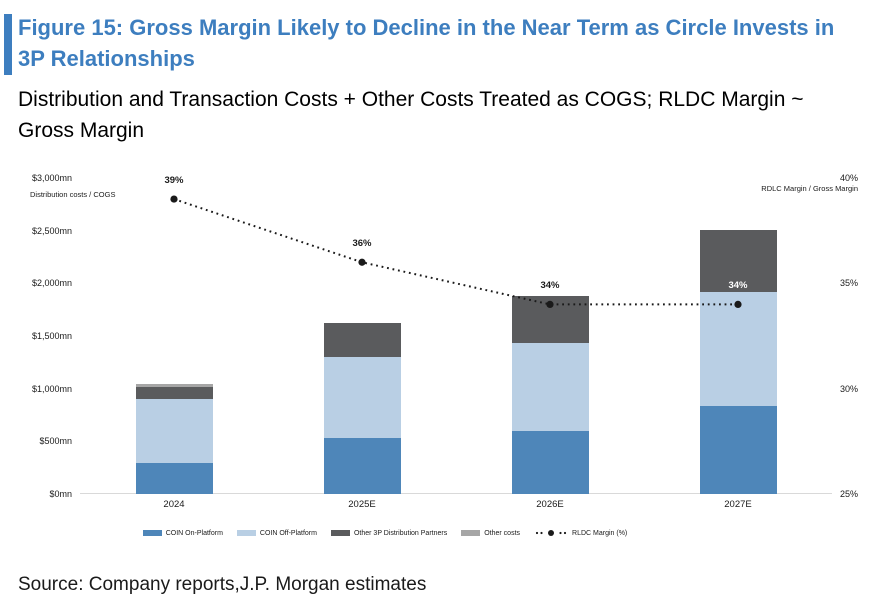 The image size is (881, 613). I want to click on x-axis-tick-label: 2026E, so click(550, 504).